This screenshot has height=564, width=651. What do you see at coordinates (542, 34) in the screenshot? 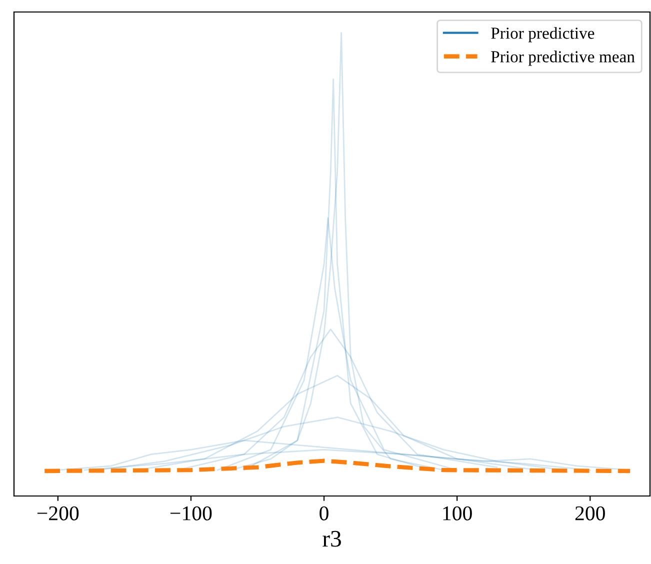
I see `legend-label: Prior predictive` at bounding box center [542, 34].